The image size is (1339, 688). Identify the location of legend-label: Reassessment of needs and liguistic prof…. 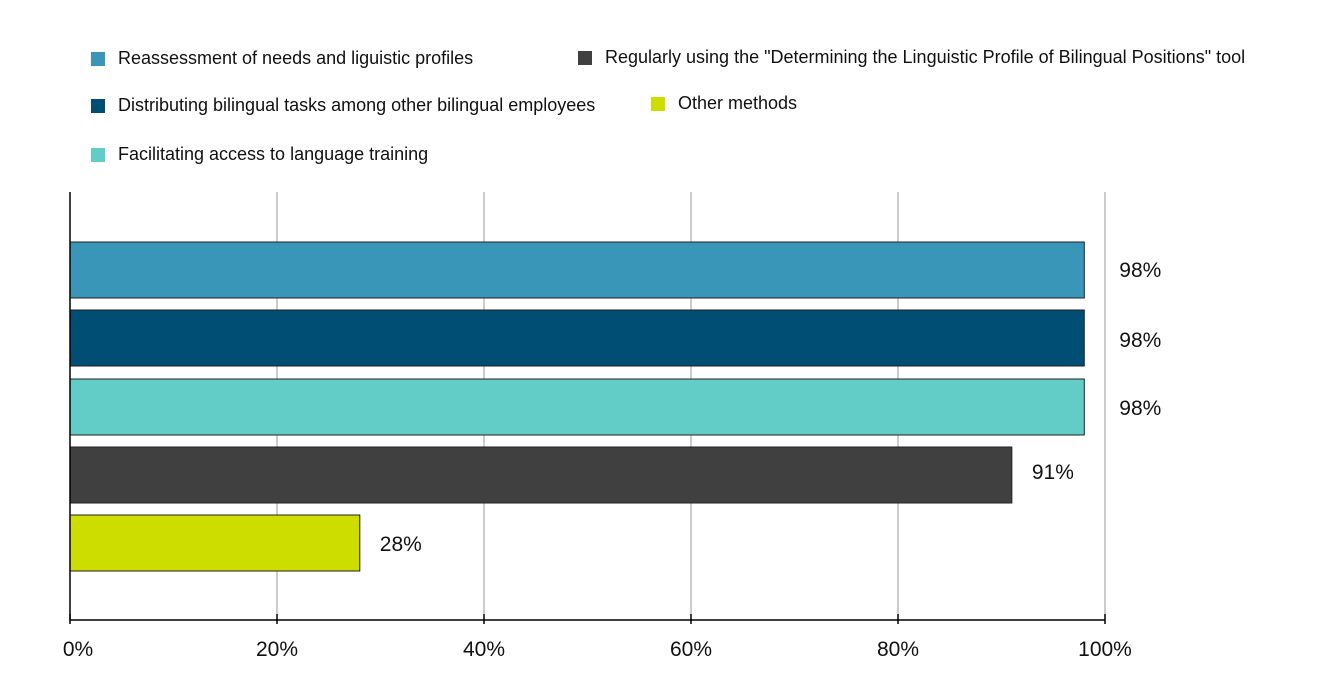
(296, 58).